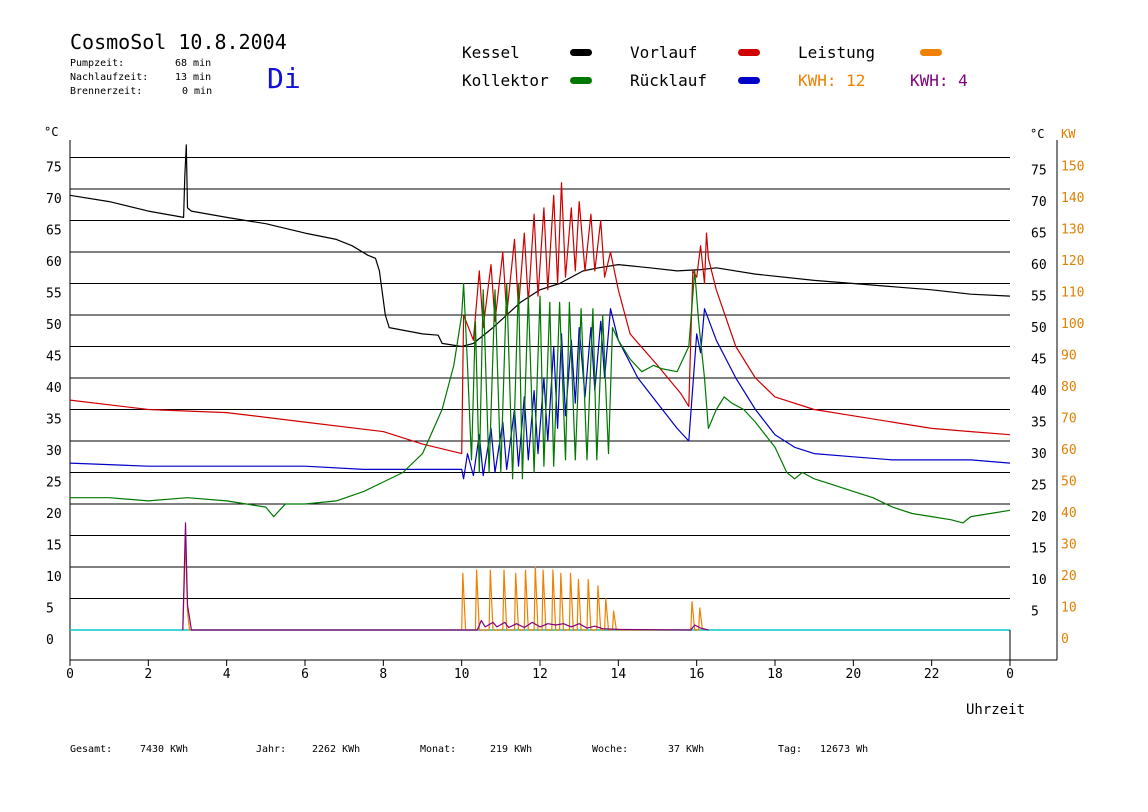 The height and width of the screenshot is (812, 1148). Describe the element at coordinates (106, 91) in the screenshot. I see `info-label-brennerzeit: Brennerzeit:` at that location.